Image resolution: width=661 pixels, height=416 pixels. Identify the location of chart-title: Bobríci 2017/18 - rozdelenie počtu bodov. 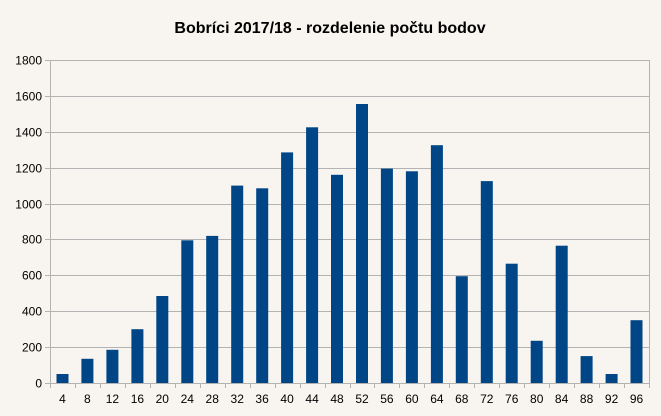
(329, 28).